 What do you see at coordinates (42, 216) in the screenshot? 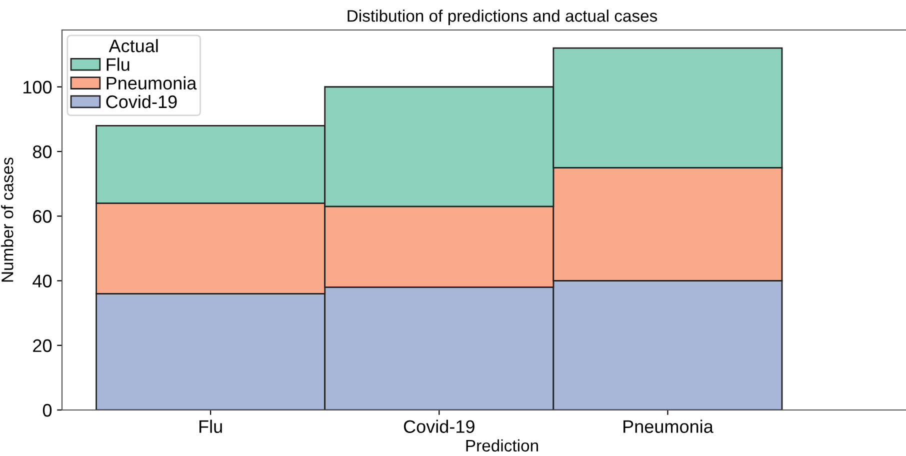
I see `y-tick-label: 60` at bounding box center [42, 216].